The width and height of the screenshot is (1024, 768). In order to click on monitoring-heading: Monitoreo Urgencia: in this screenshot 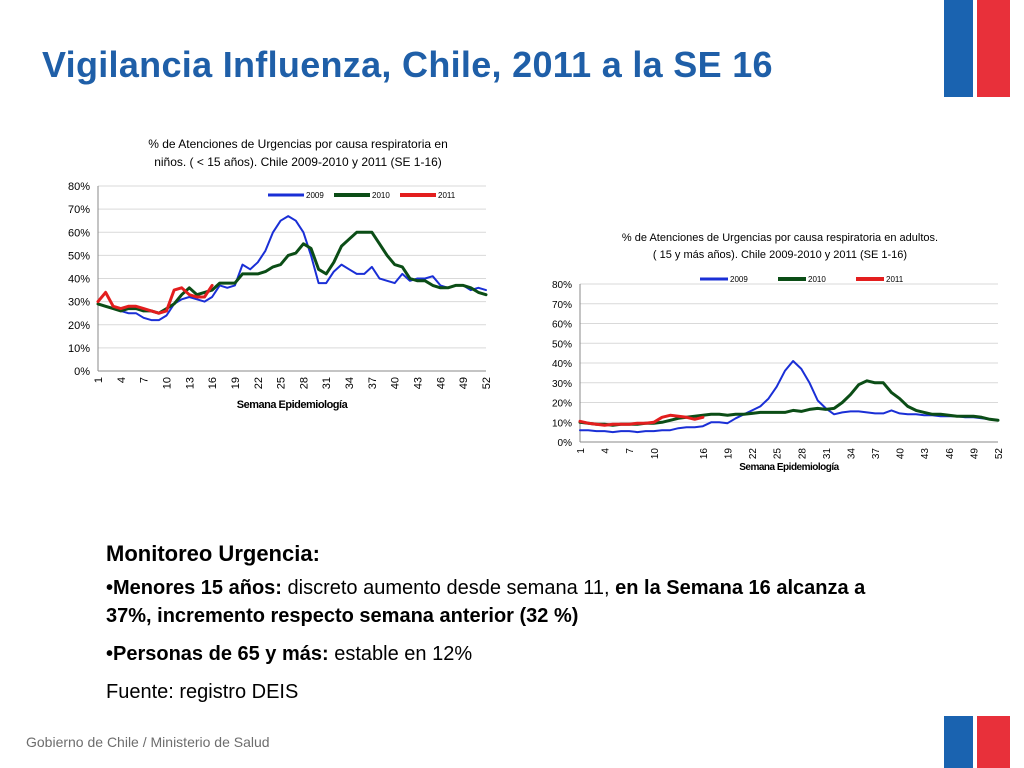, I will do `click(213, 553)`.